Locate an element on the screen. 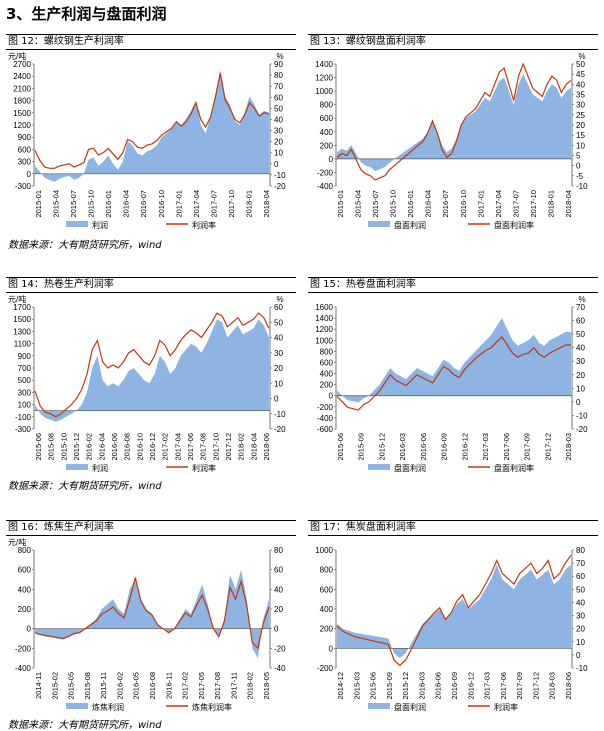 The height and width of the screenshot is (731, 604). x-tick-label: 2017-11 is located at coordinates (233, 685).